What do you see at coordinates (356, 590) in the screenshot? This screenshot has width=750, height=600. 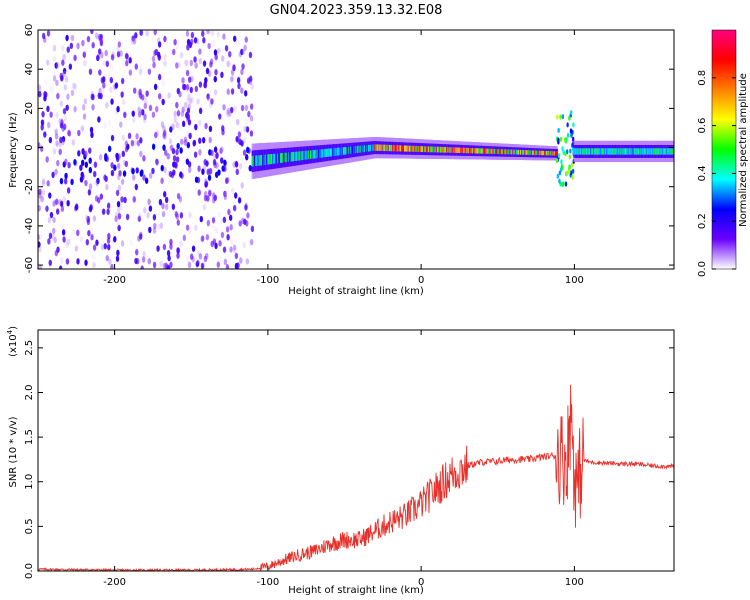 I see `snr-x-label: Height of straight line (km)` at bounding box center [356, 590].